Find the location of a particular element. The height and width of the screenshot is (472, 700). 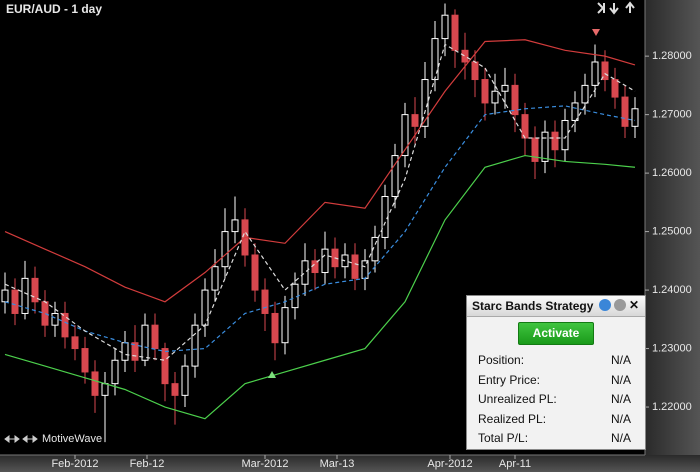

y-tick-label: 1.25000 is located at coordinates (672, 232).